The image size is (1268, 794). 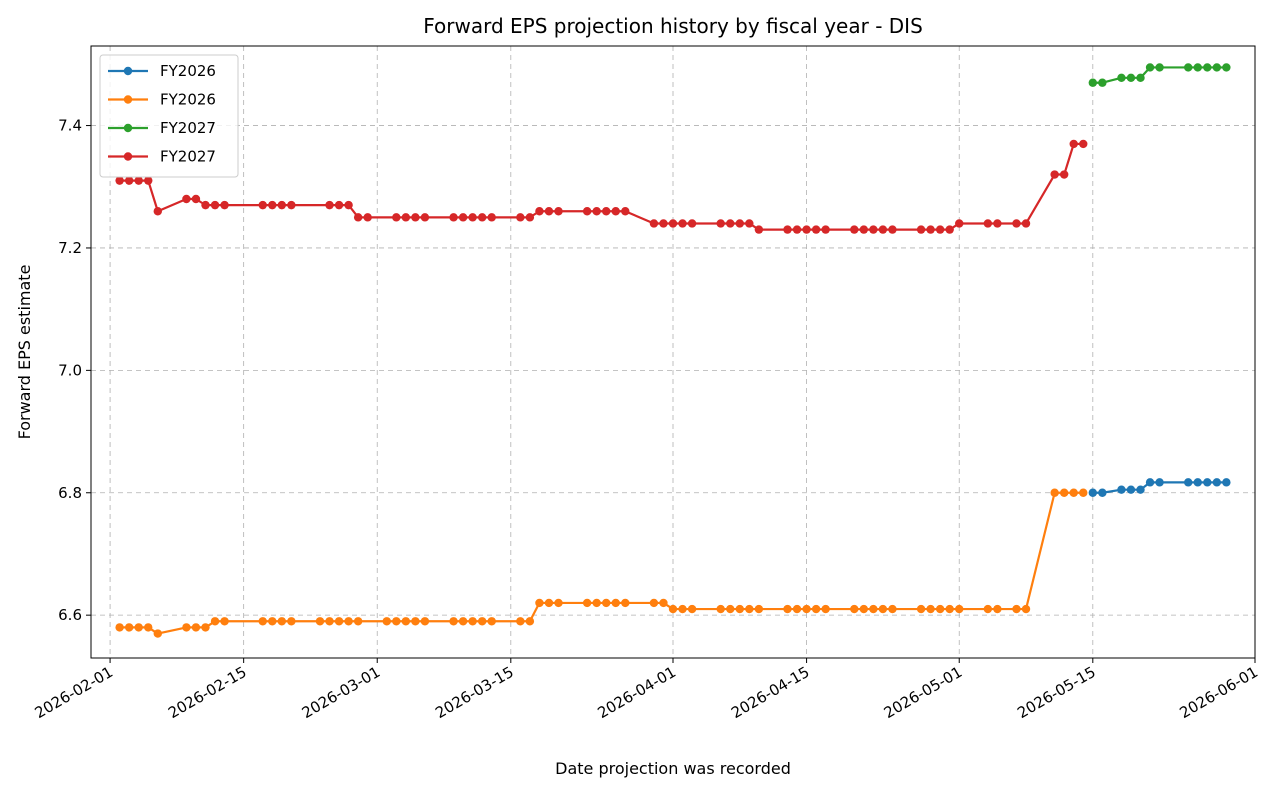 I want to click on x-tick-label: 2026-04-15, so click(x=770, y=692).